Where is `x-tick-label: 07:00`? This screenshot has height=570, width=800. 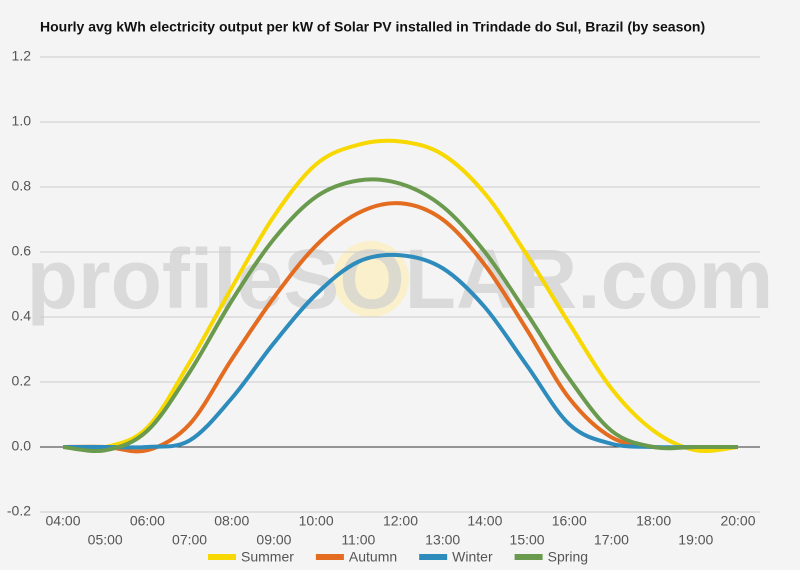 x-tick-label: 07:00 is located at coordinates (189, 540).